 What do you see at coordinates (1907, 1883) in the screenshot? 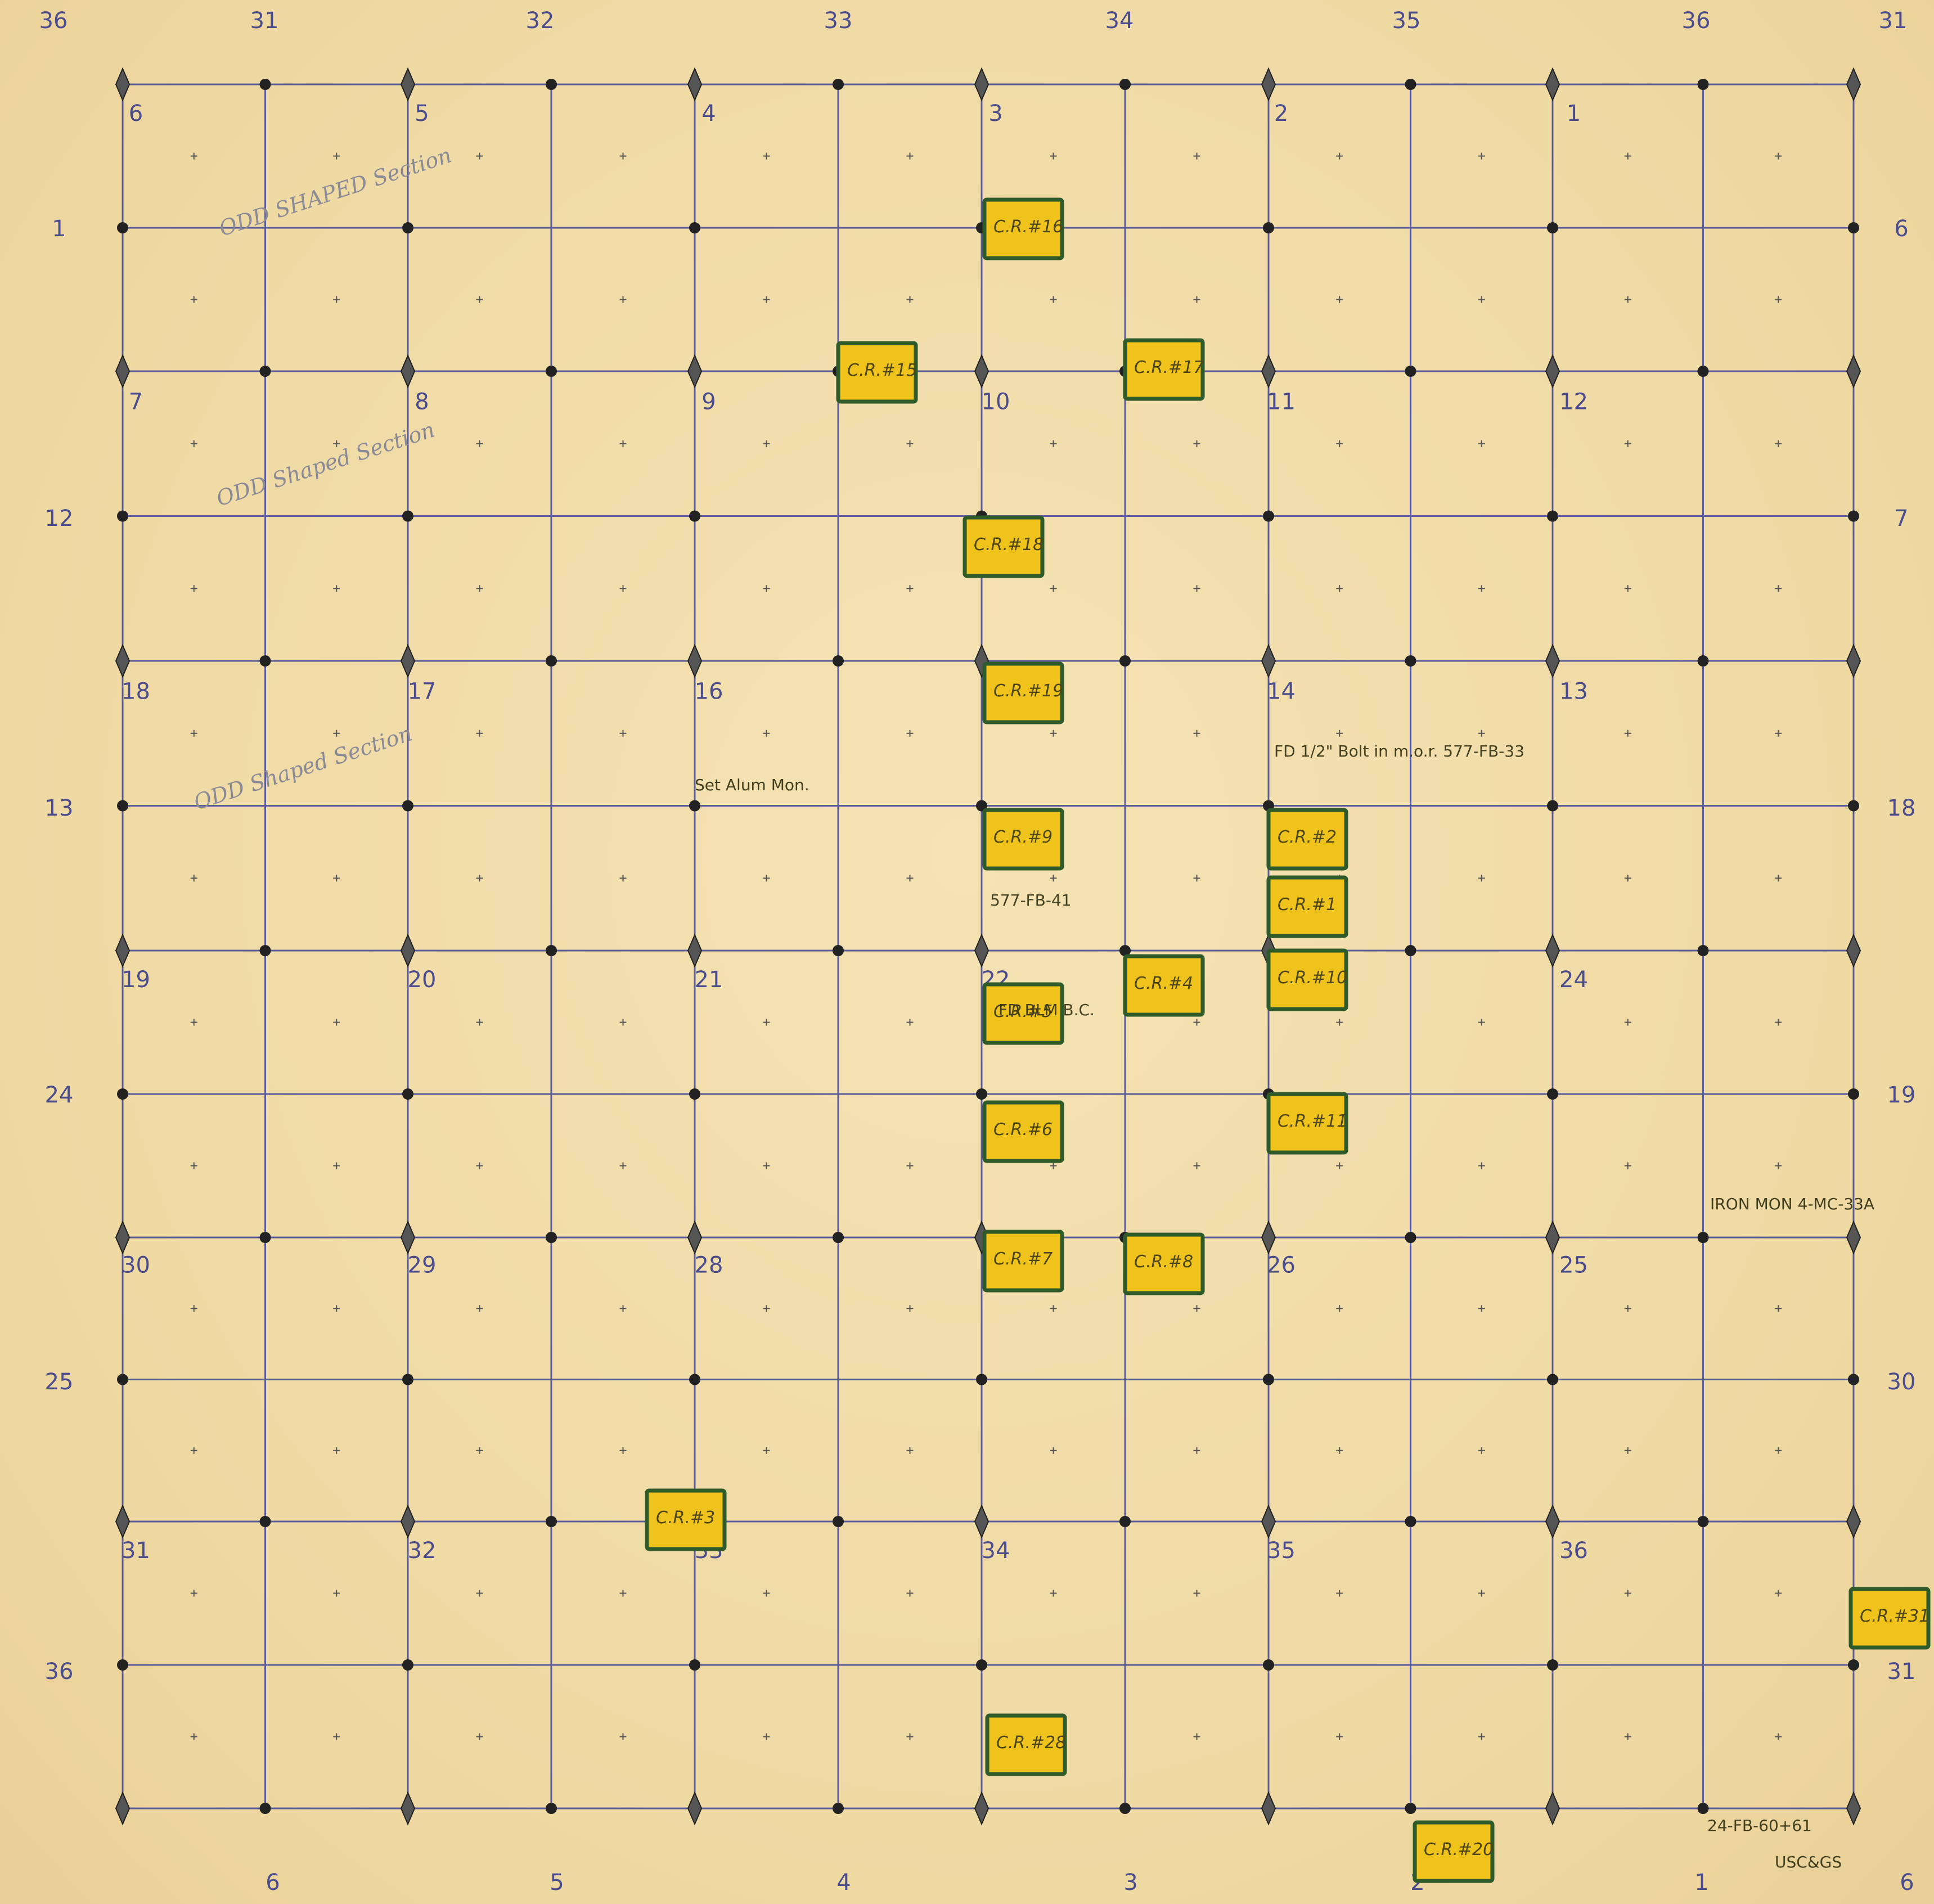
I see `bottom-edge-number: 6` at bounding box center [1907, 1883].